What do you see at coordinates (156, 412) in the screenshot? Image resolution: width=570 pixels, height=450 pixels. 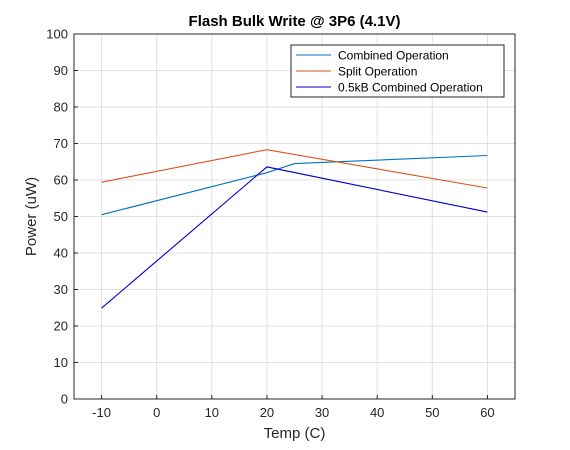 I see `x-tick-label: 0` at bounding box center [156, 412].